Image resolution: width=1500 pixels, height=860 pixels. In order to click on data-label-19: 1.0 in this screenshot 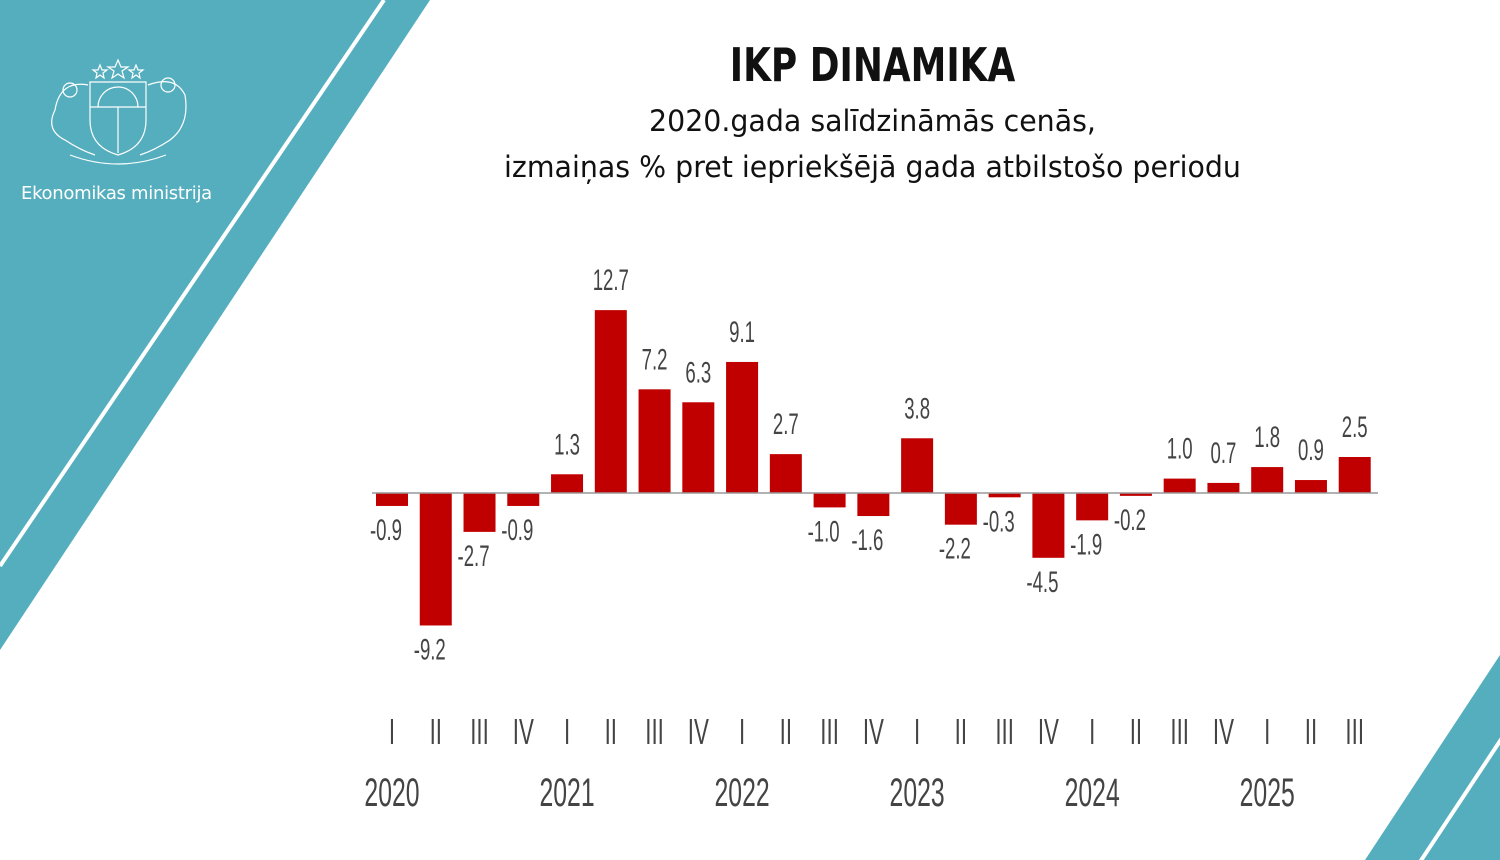, I will do `click(1180, 449)`.